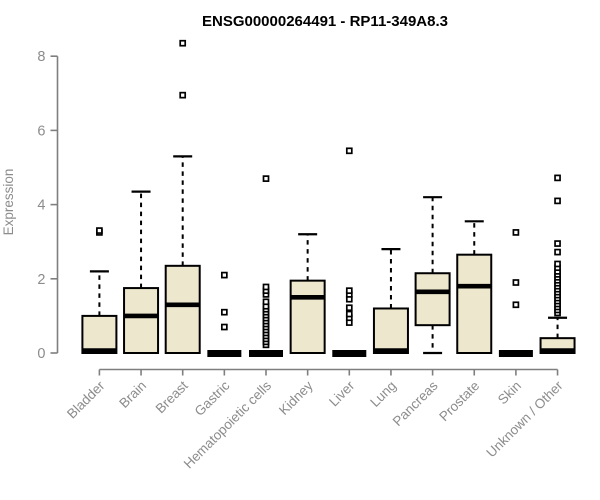 Image resolution: width=600 pixels, height=500 pixels. I want to click on x-tick-label: Gastric, so click(212, 398).